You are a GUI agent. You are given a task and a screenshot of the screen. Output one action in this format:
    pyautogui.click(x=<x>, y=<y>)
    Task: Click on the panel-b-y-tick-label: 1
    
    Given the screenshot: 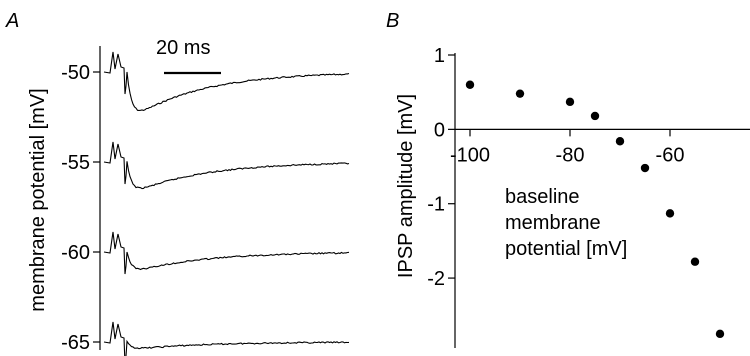 What is the action you would take?
    pyautogui.click(x=439, y=56)
    